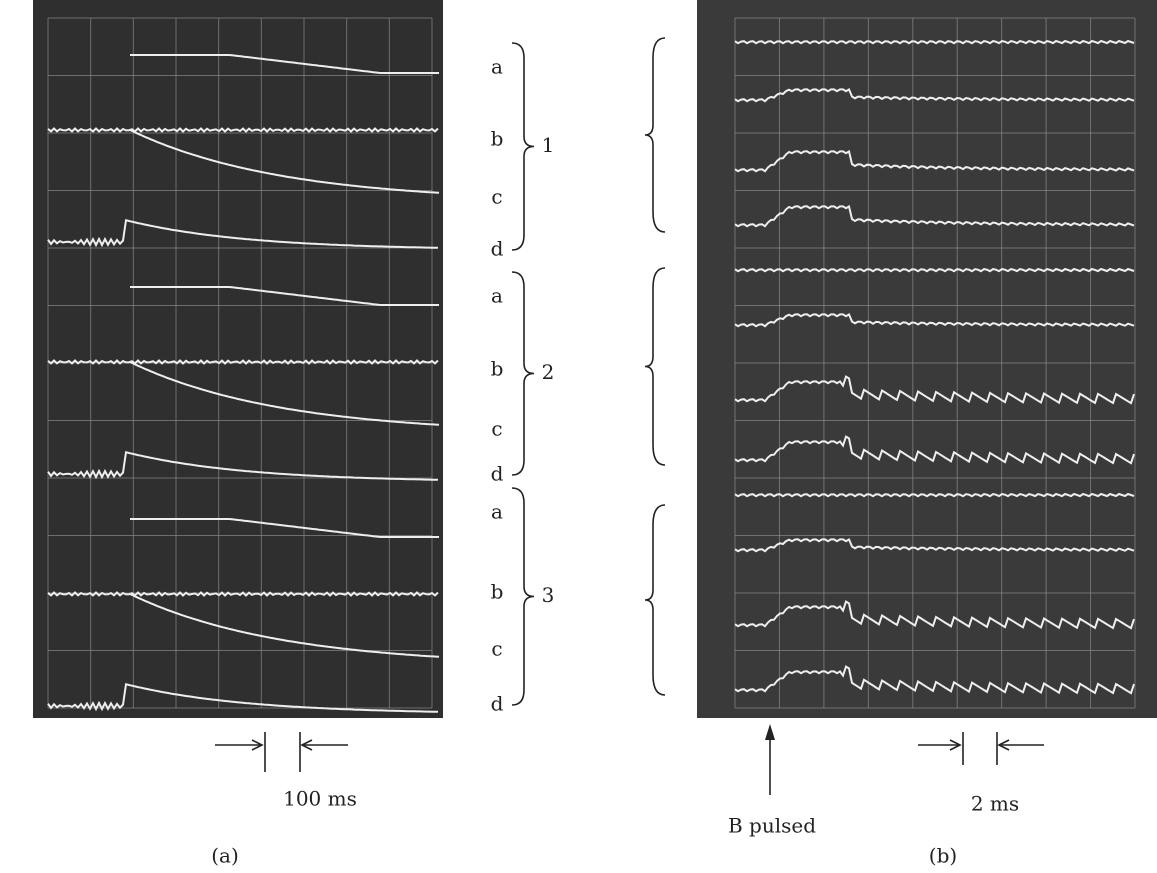  I want to click on panel-label-a: (a), so click(225, 856).